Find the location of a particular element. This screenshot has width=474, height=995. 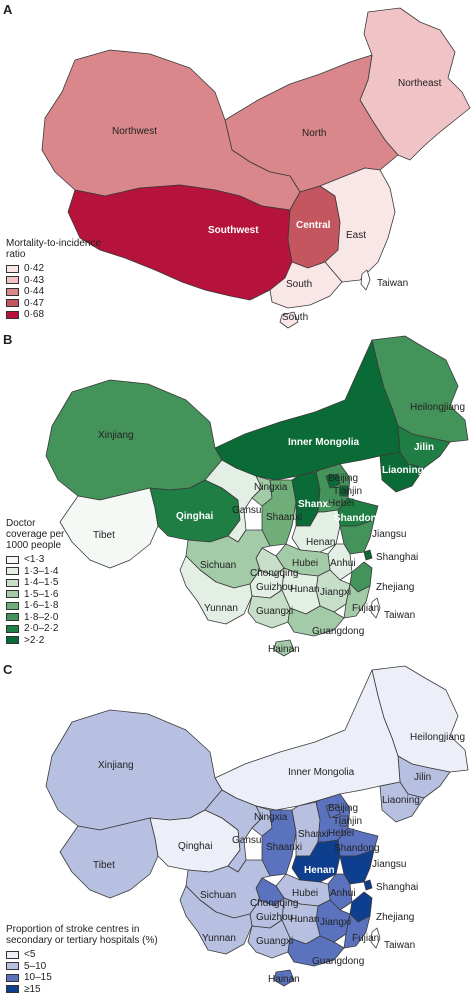

label-tibet-c: Tibet is located at coordinates (104, 865).